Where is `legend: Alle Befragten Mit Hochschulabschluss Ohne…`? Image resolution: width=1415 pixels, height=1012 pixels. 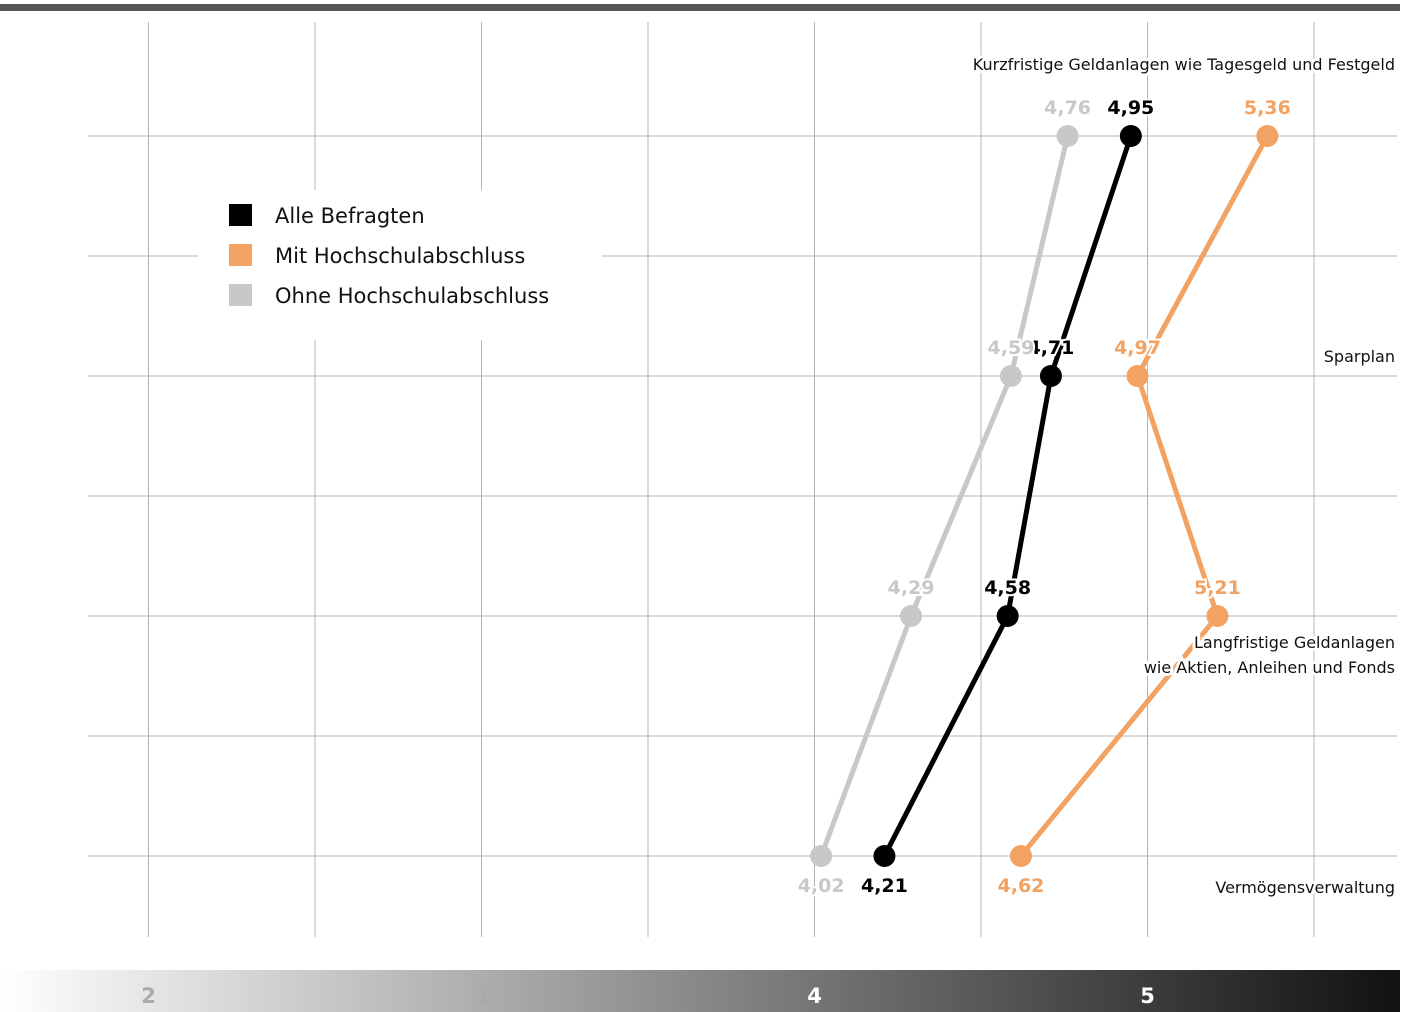
legend: Alle Befragten Mit Hochschulabschluss Ohne… is located at coordinates (389, 256).